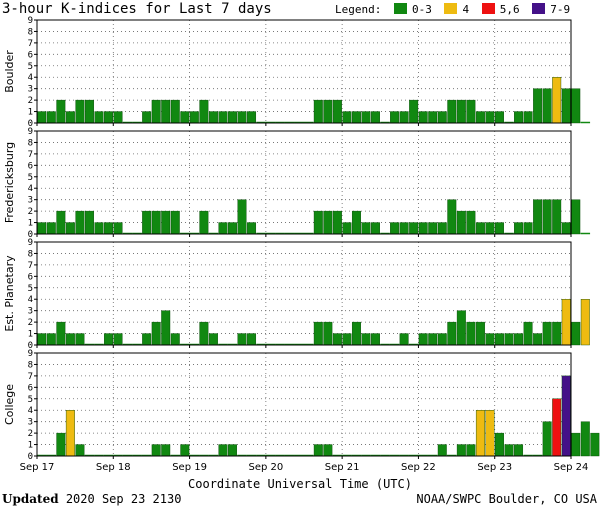 The width and height of the screenshot is (600, 510). Describe the element at coordinates (506, 499) in the screenshot. I see `credit-text: NOAA/SWPC Boulder, CO USA` at that location.